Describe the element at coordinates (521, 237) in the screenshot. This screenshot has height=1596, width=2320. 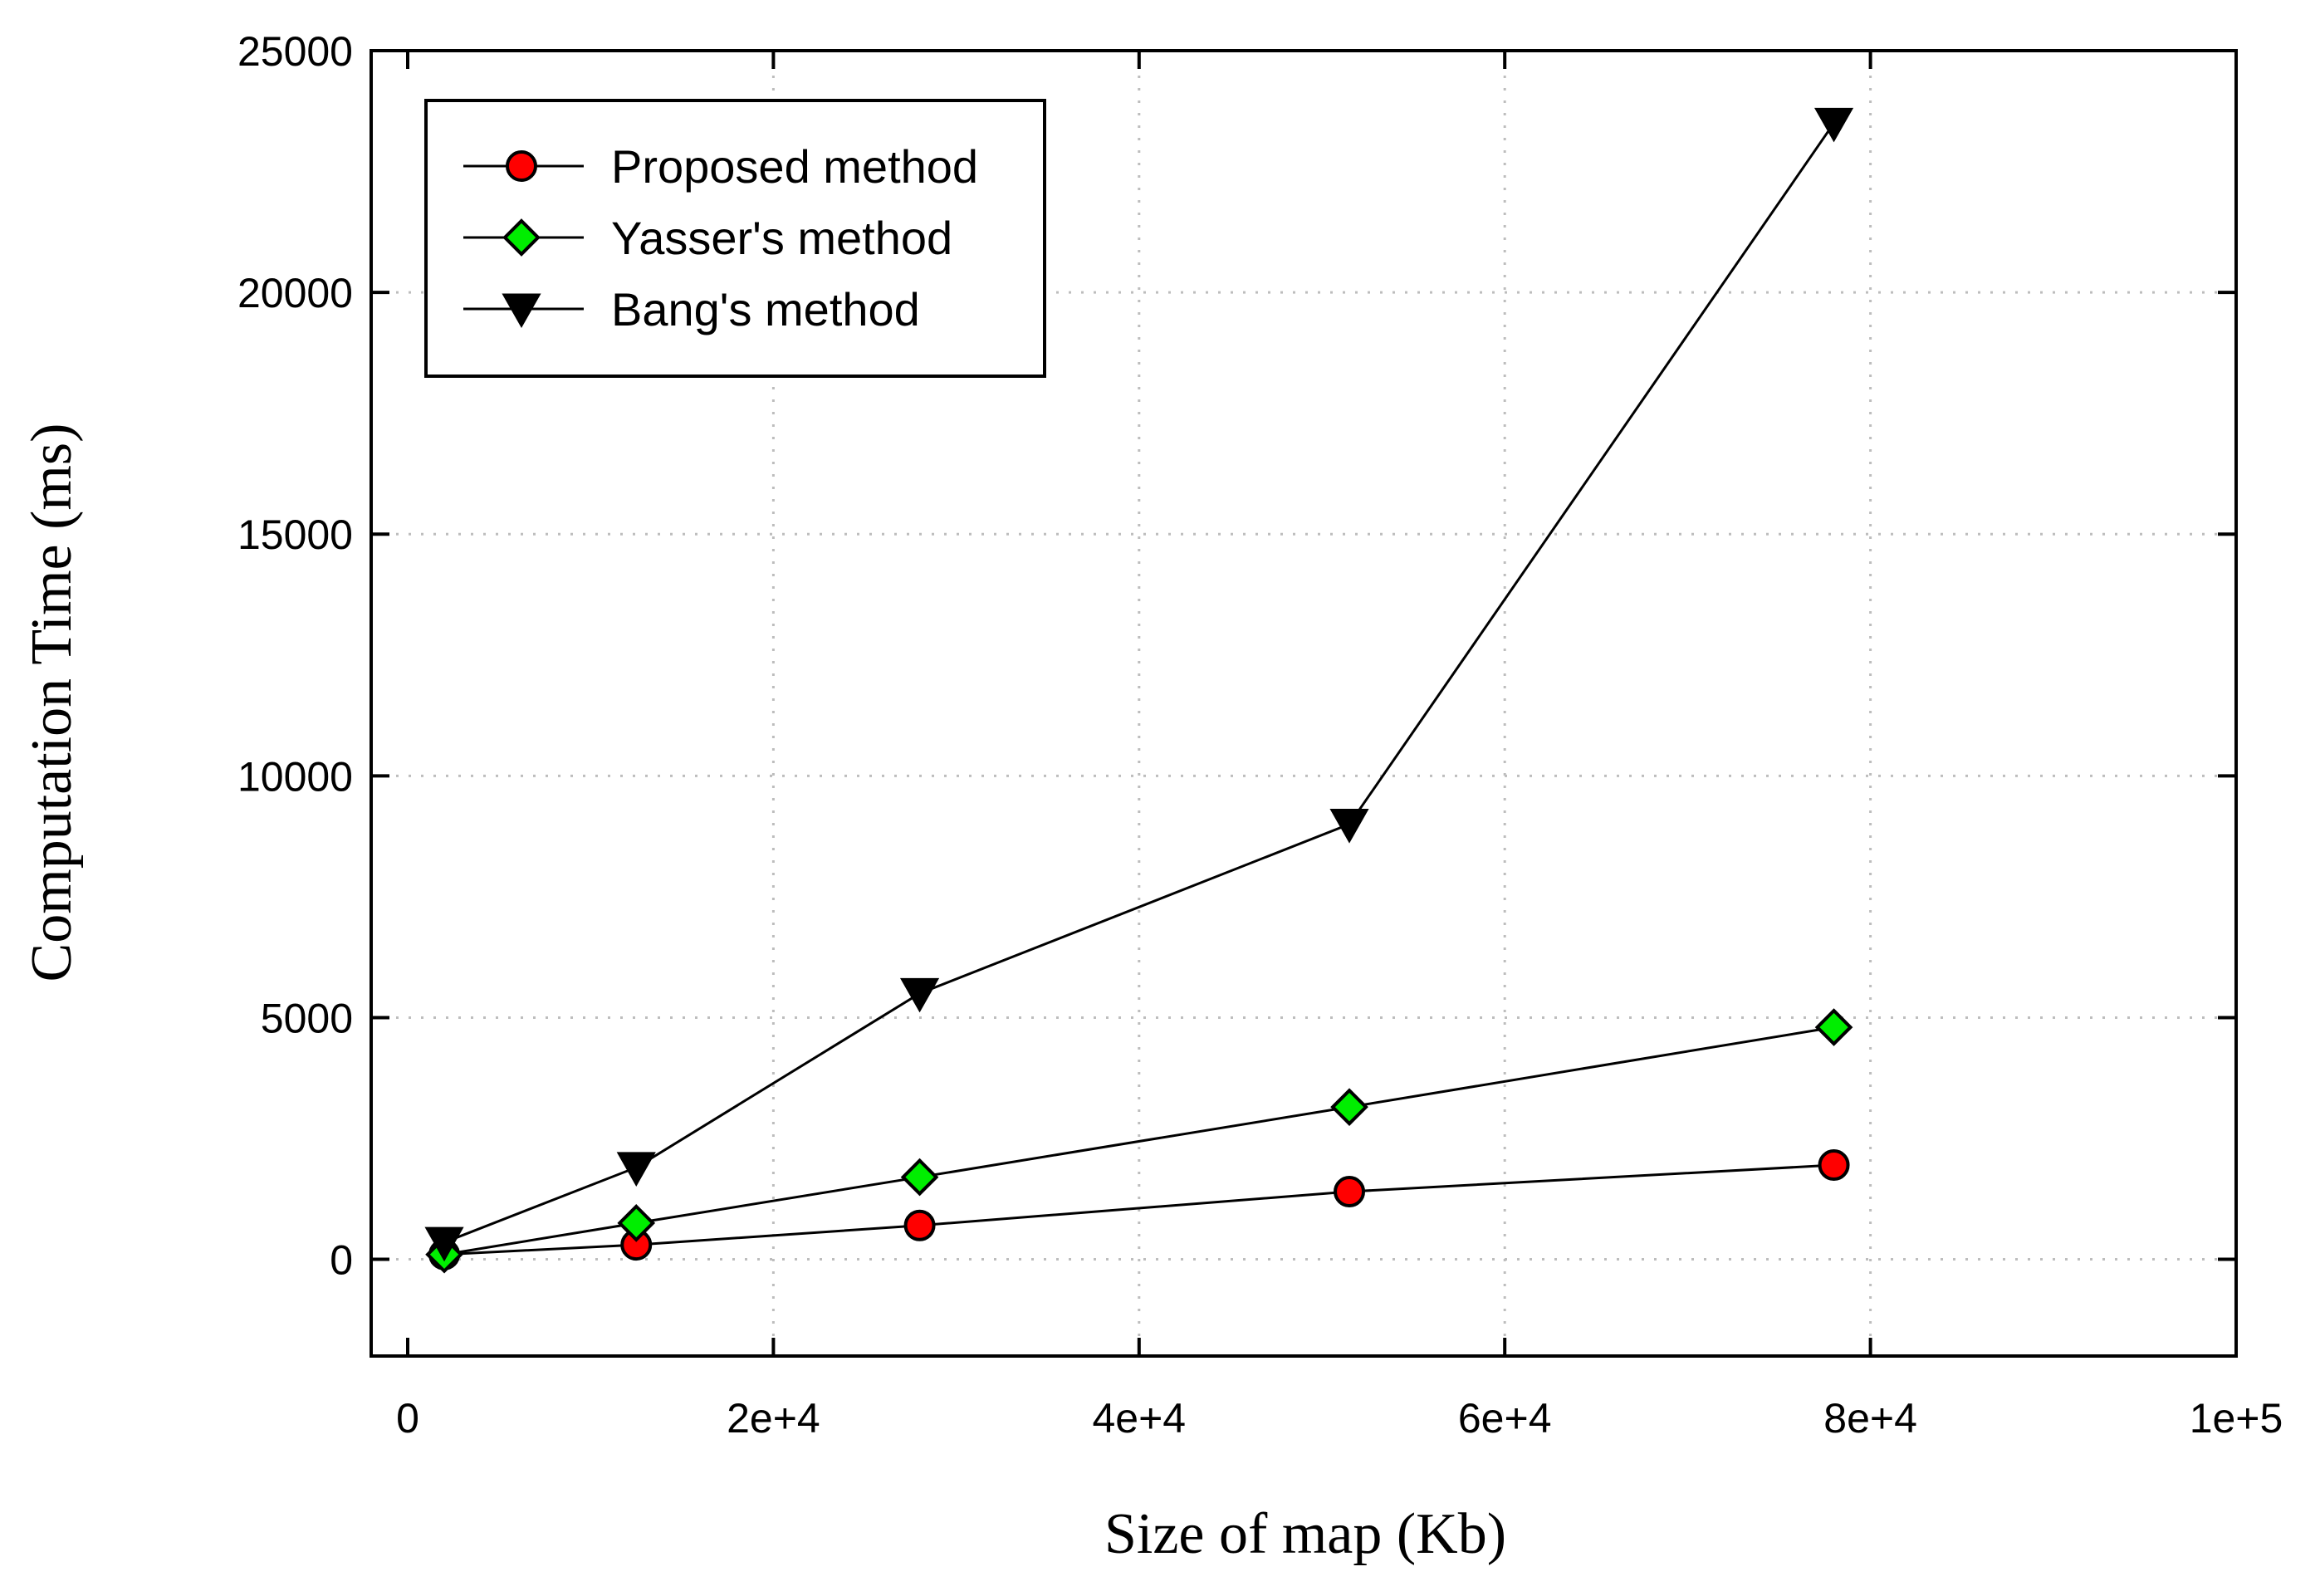
I see `legend-marker-yasser-s-method` at that location.